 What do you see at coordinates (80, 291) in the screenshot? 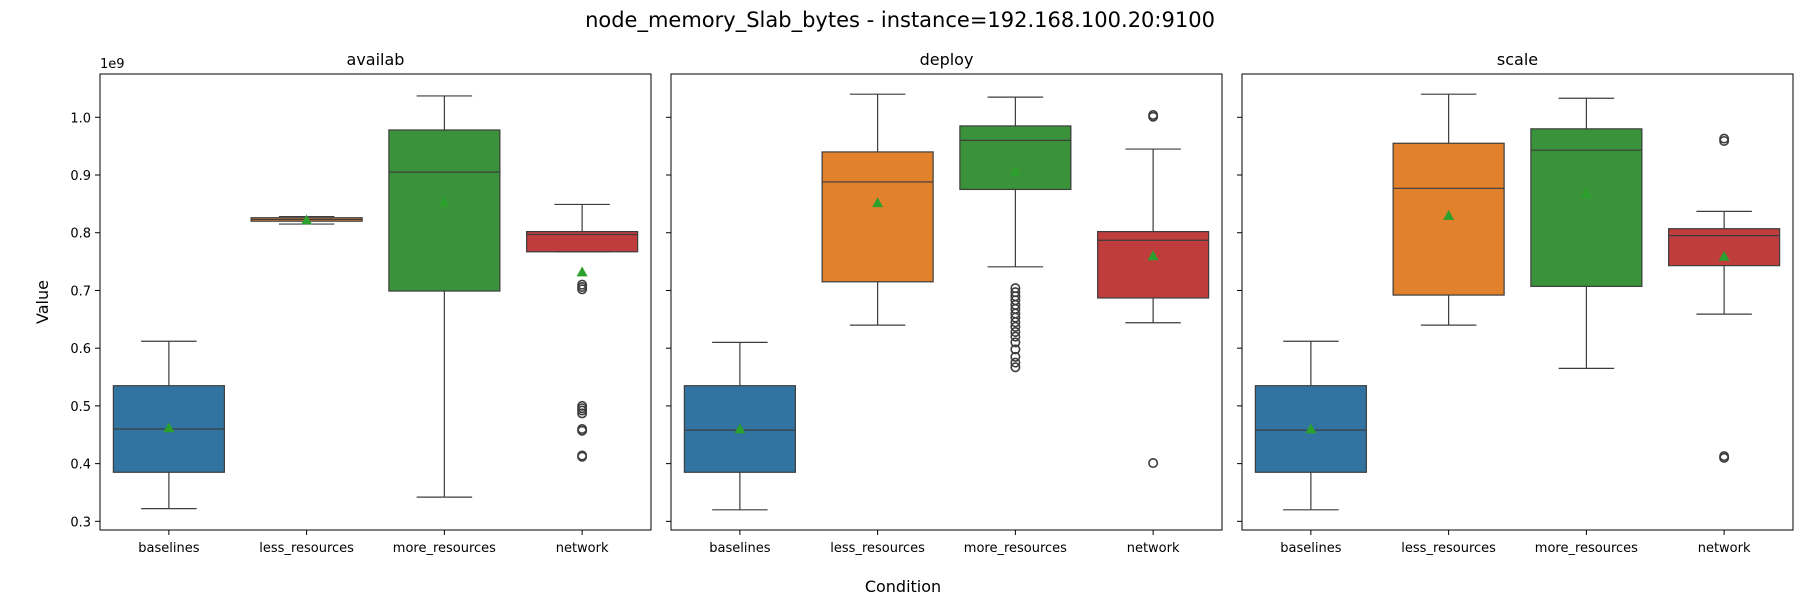
I see `y-tick-label: 0.7` at bounding box center [80, 291].